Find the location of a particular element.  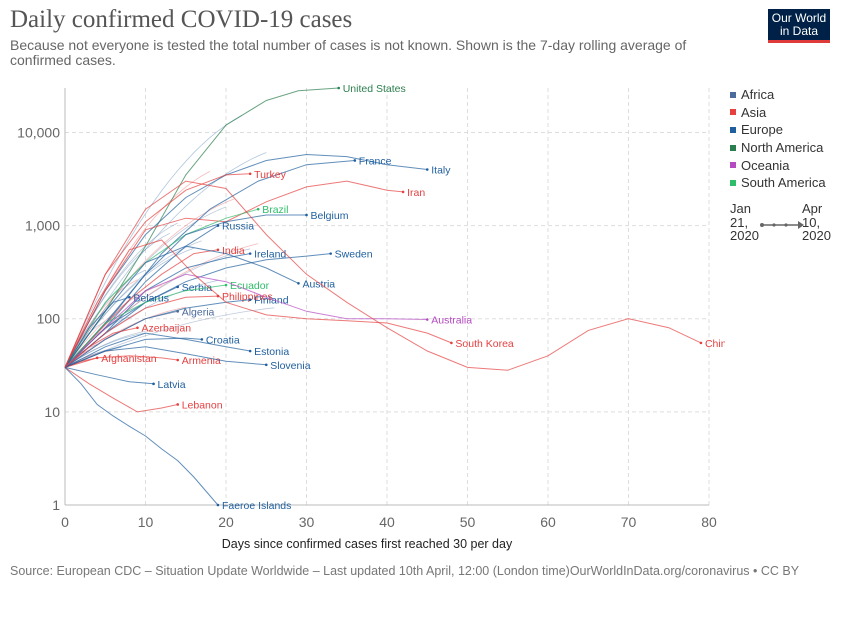

owid-logo: Our World in Data is located at coordinates (799, 26).